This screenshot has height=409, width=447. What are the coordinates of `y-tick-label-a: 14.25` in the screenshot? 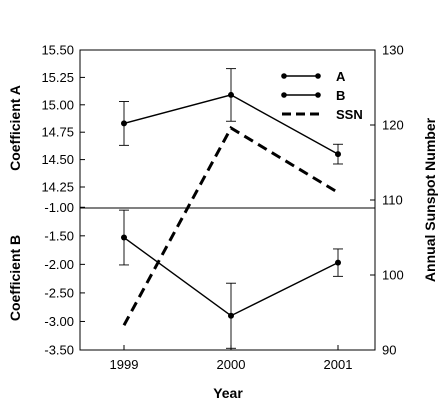 It's located at (57, 187).